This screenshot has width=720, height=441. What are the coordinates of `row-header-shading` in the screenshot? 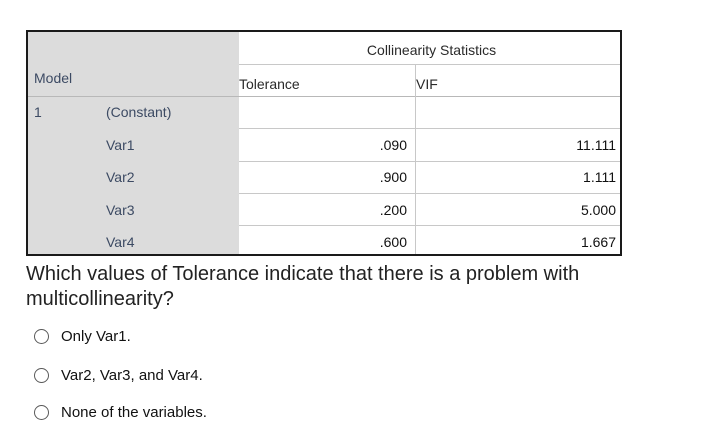 It's located at (133, 143).